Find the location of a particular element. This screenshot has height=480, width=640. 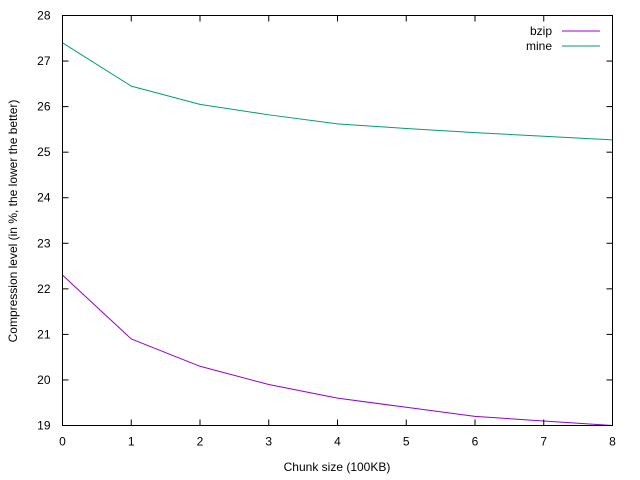

y-tick-label: 20 is located at coordinates (44, 380).